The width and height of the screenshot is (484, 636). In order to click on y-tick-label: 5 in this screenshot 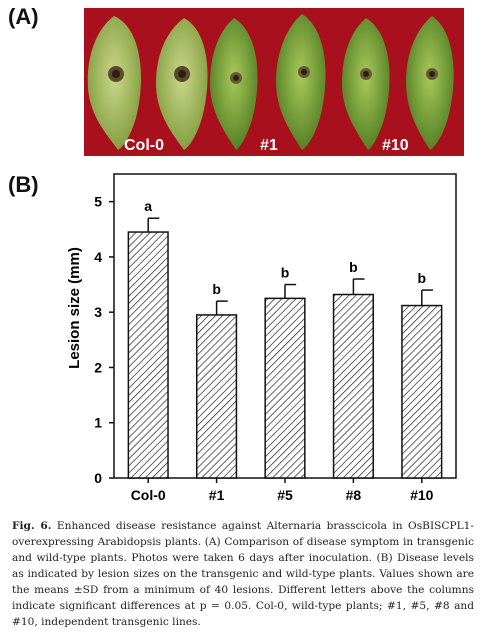, I will do `click(98, 202)`.